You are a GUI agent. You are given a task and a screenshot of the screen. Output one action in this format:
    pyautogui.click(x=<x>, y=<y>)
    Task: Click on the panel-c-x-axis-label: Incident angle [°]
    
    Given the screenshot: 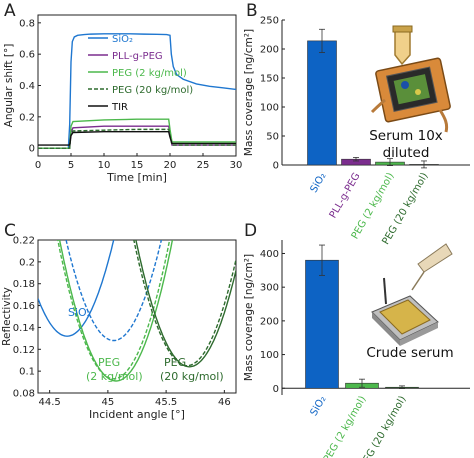 What is the action you would take?
    pyautogui.click(x=137, y=414)
    